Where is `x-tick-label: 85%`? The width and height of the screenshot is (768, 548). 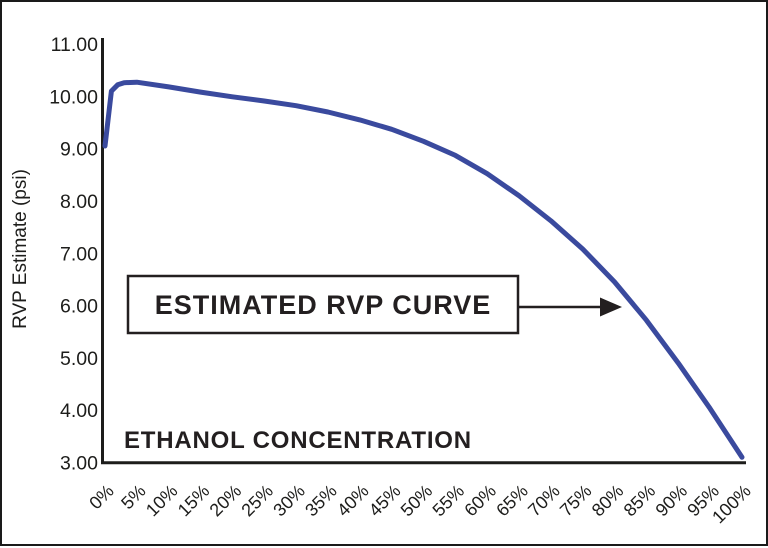
x-tick-label: 85% is located at coordinates (640, 501).